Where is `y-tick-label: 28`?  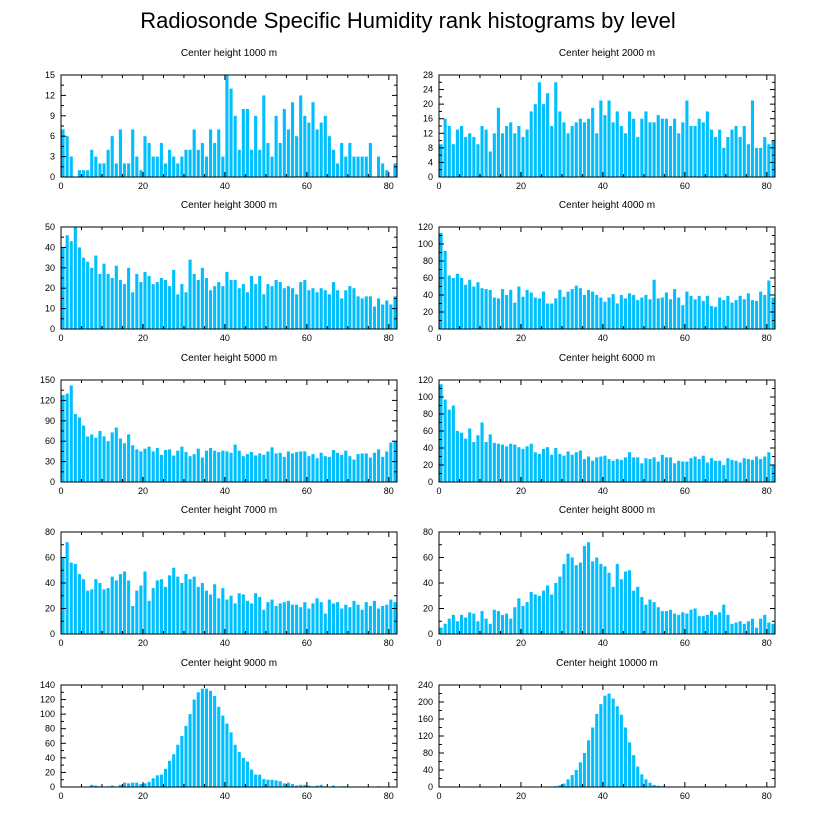
y-tick-label: 28 is located at coordinates (428, 75).